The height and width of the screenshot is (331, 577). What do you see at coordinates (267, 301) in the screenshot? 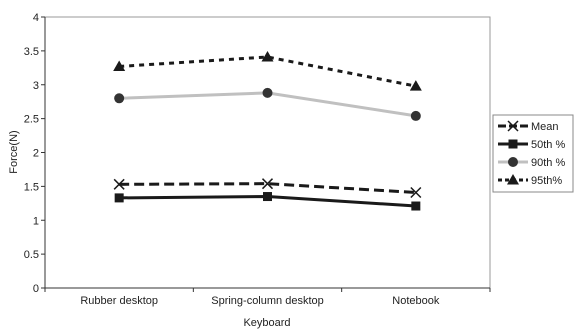
I see `x-tick-label: Spring-column desktop` at bounding box center [267, 301].